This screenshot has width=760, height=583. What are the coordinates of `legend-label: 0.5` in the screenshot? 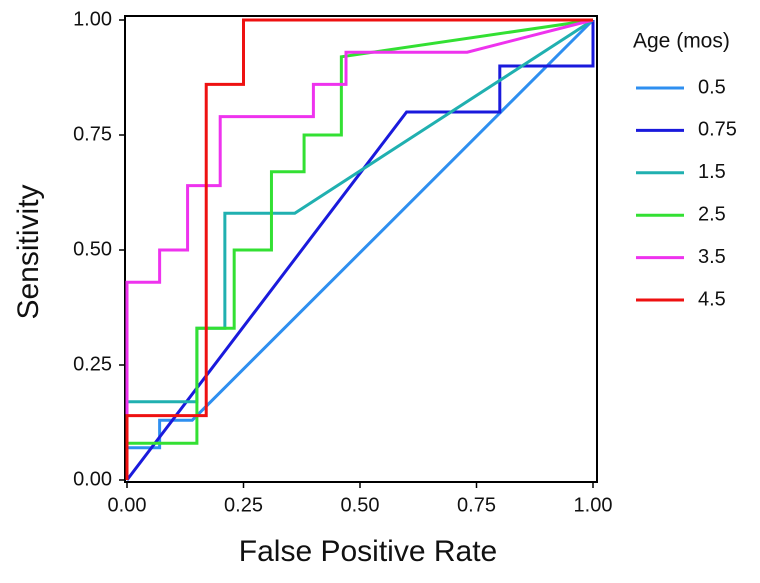 It's located at (712, 87).